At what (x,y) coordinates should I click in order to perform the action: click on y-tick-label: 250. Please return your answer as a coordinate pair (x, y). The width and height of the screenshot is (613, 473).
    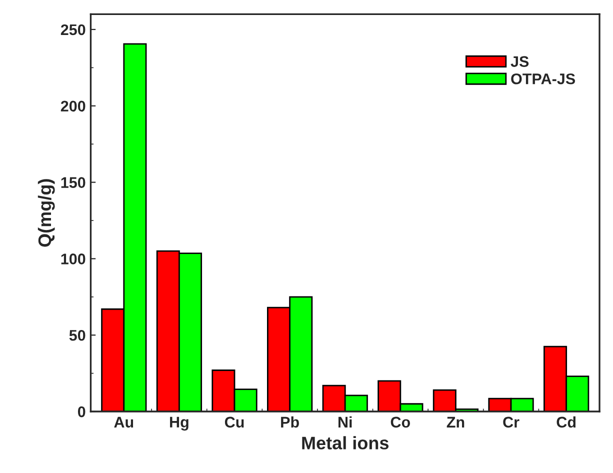
    Looking at the image, I should click on (73, 30).